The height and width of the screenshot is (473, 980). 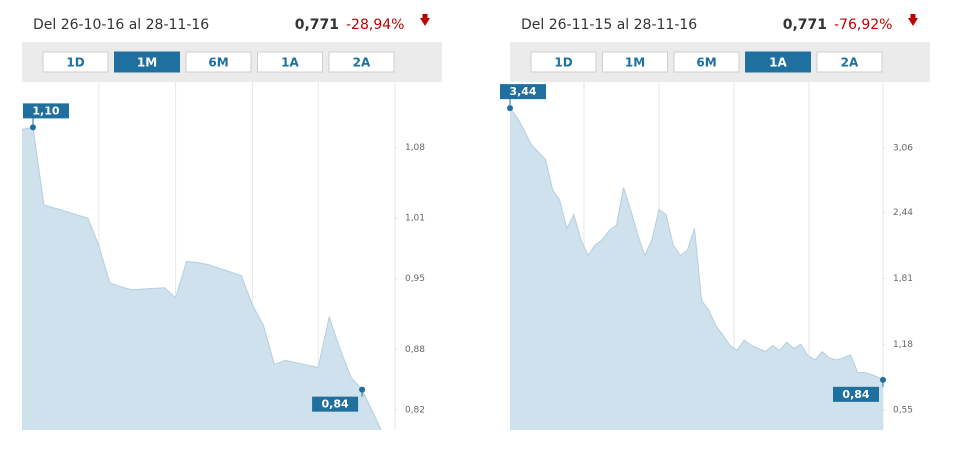 What do you see at coordinates (903, 148) in the screenshot?
I see `y-tick-label: 3,06` at bounding box center [903, 148].